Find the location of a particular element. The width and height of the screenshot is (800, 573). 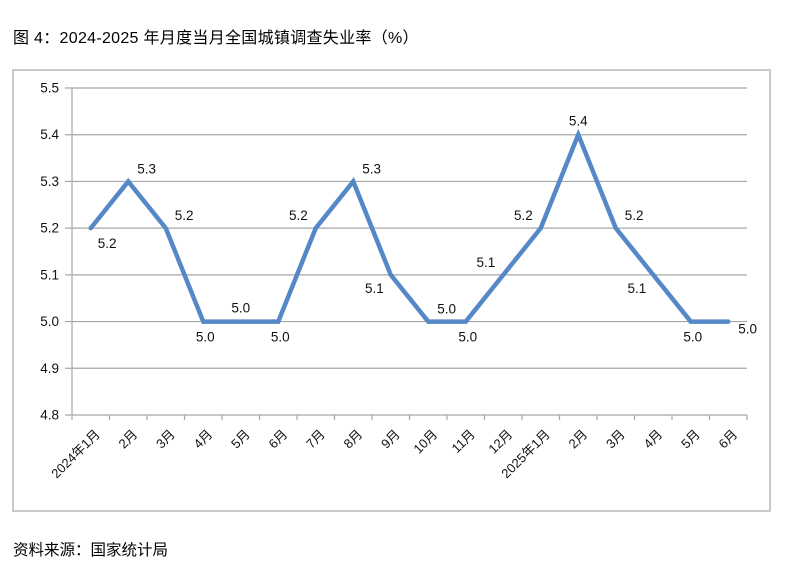

y-tick-label: 5.1 is located at coordinates (49, 274).